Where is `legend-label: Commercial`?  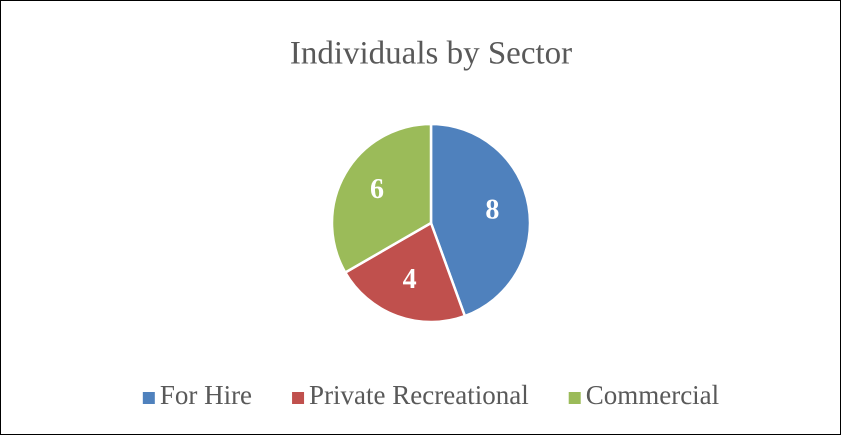 legend-label: Commercial is located at coordinates (652, 395).